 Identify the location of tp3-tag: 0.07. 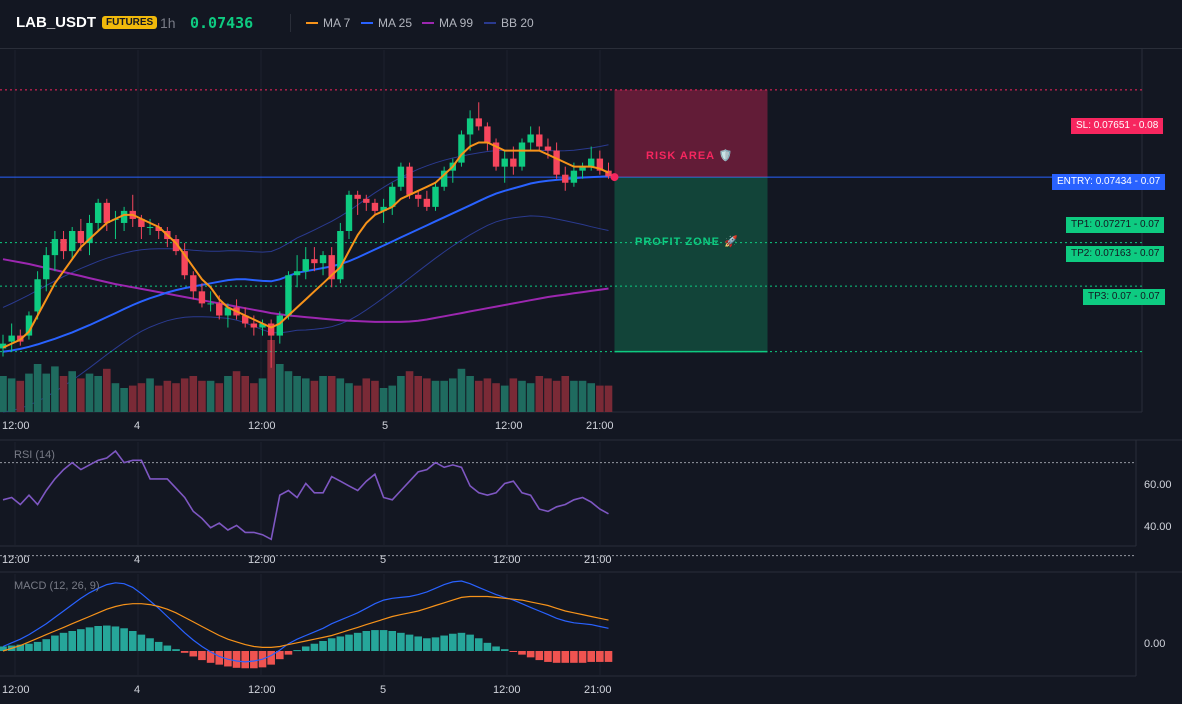
(1150, 296).